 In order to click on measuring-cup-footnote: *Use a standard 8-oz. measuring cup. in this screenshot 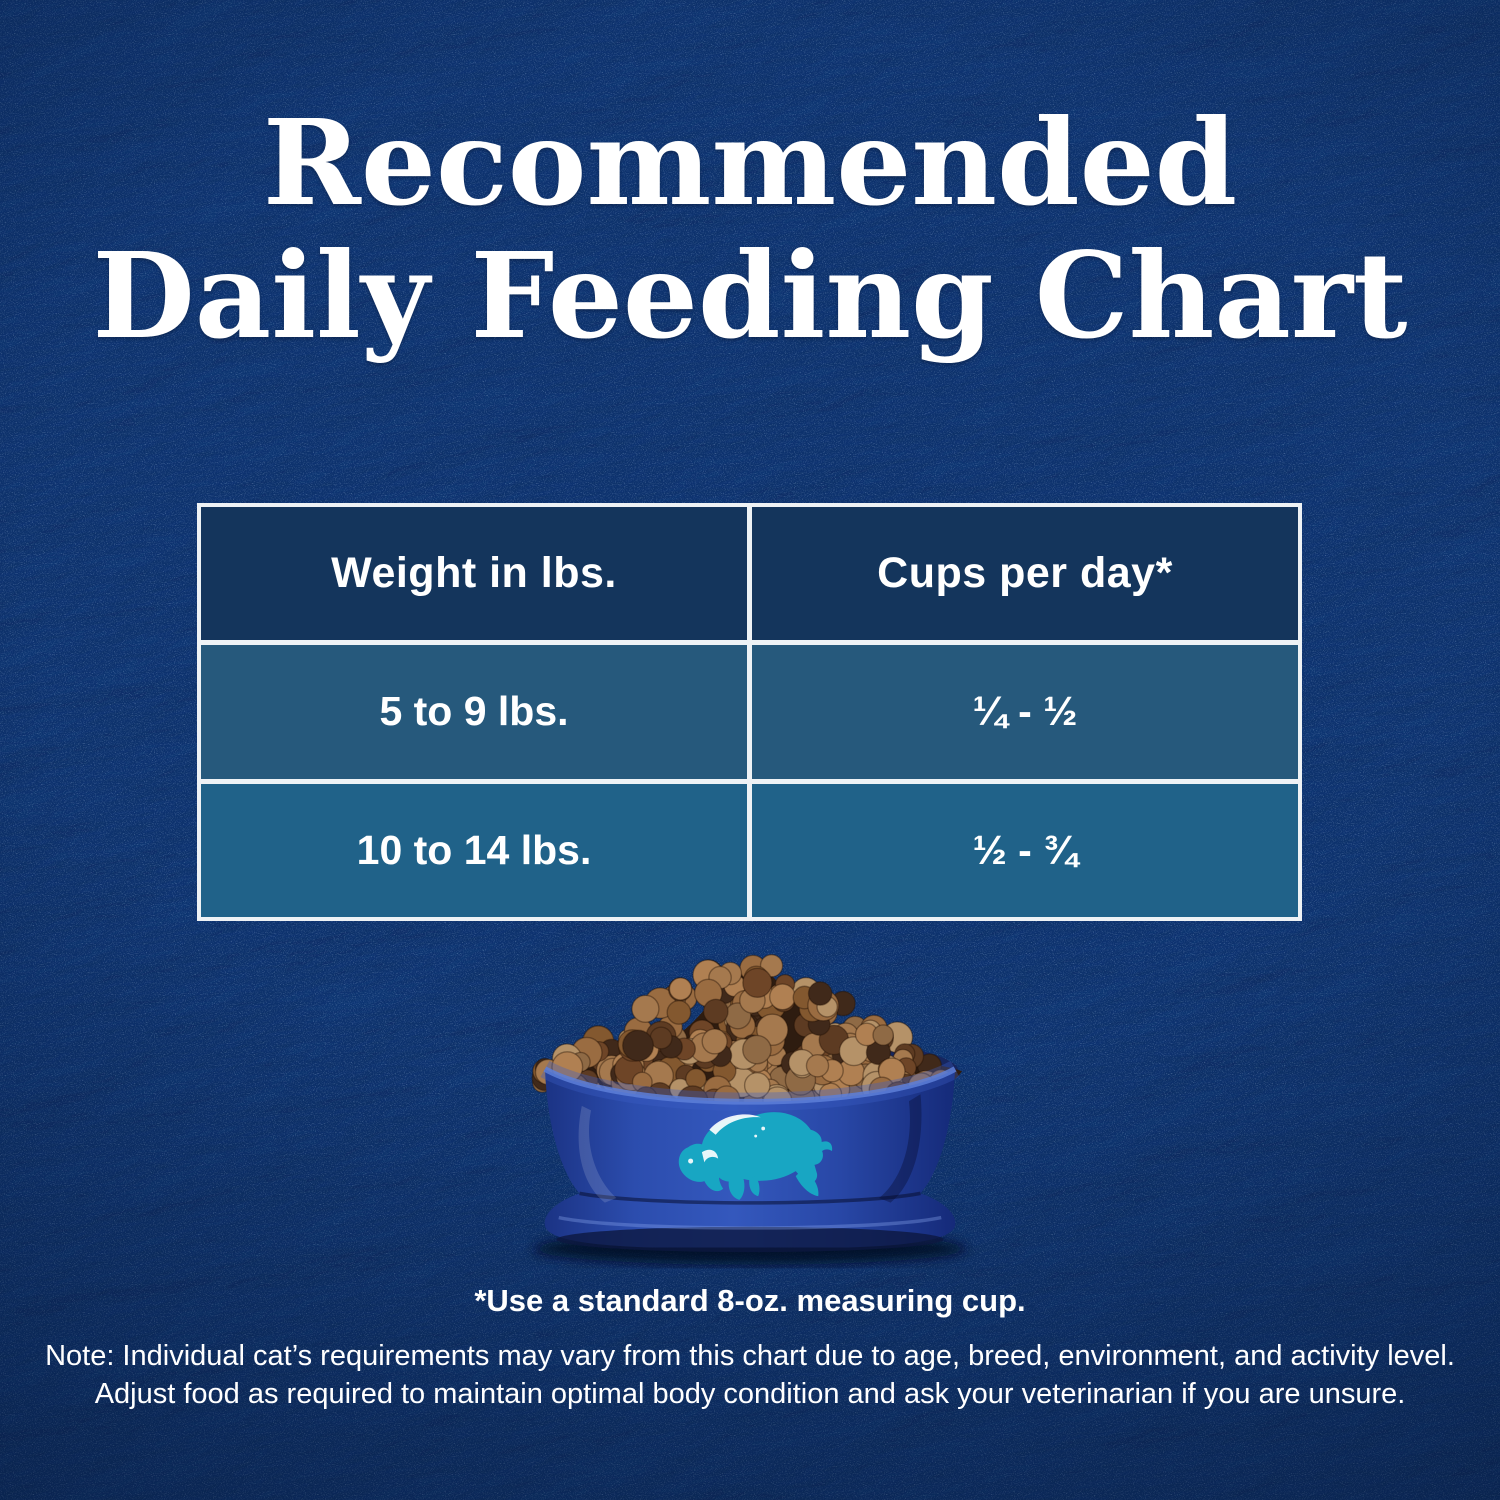, I will do `click(750, 1300)`.